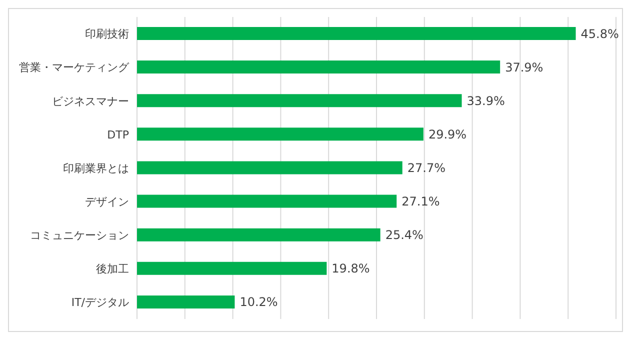  Describe the element at coordinates (524, 67) in the screenshot. I see `data-label: 37.9%` at that location.